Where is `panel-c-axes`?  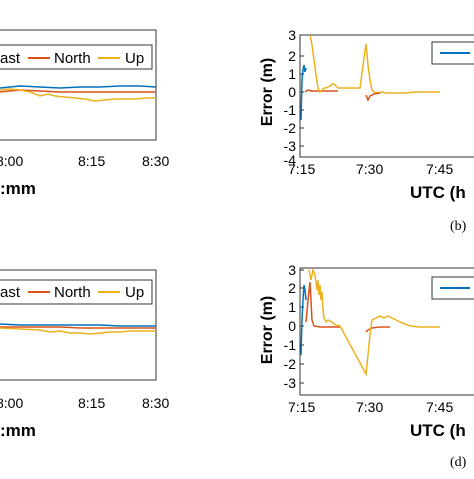 panel-c-axes is located at coordinates (78, 325).